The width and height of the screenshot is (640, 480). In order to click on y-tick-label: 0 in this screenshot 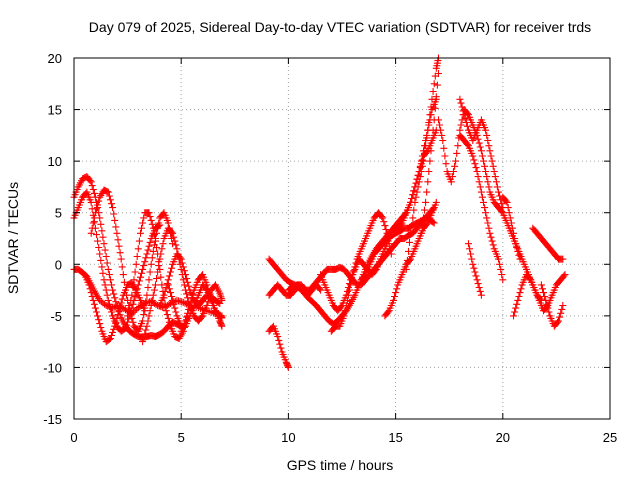, I will do `click(58, 264)`.